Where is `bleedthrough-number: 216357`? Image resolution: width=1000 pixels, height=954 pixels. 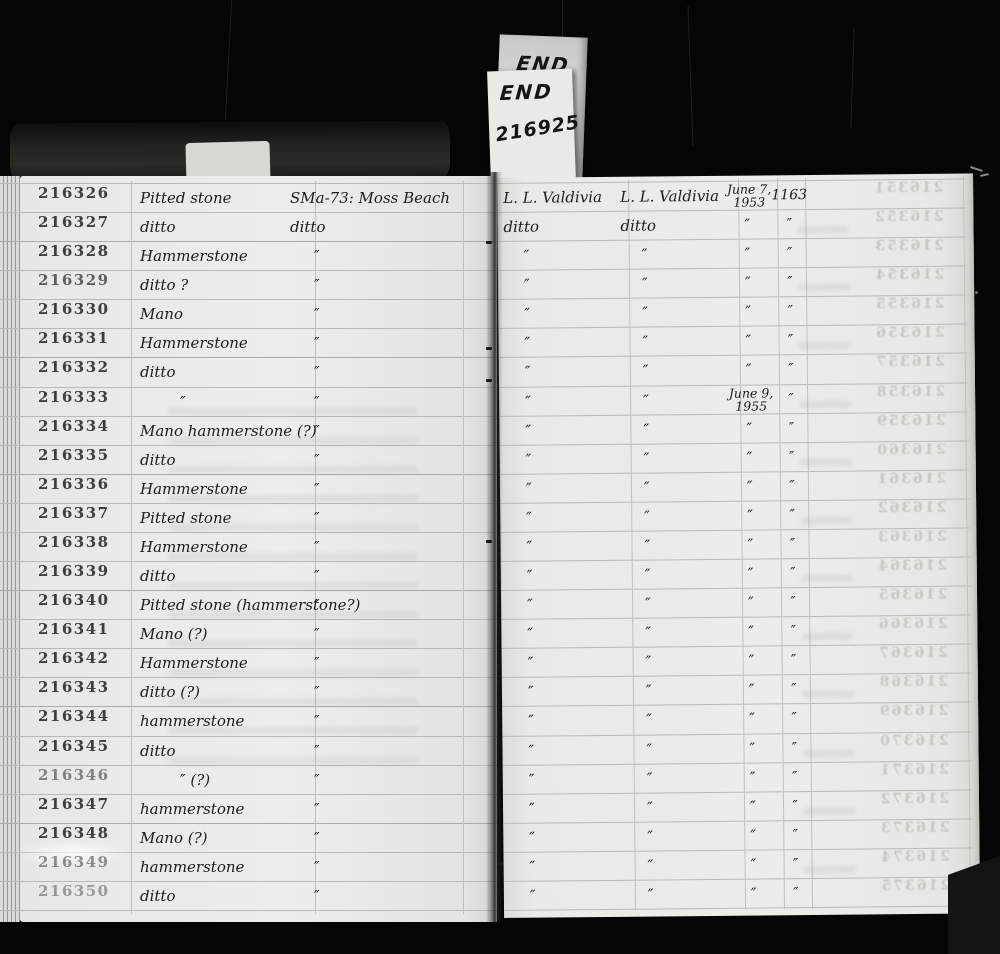
bleedthrough-number: 216357 is located at coordinates (910, 362).